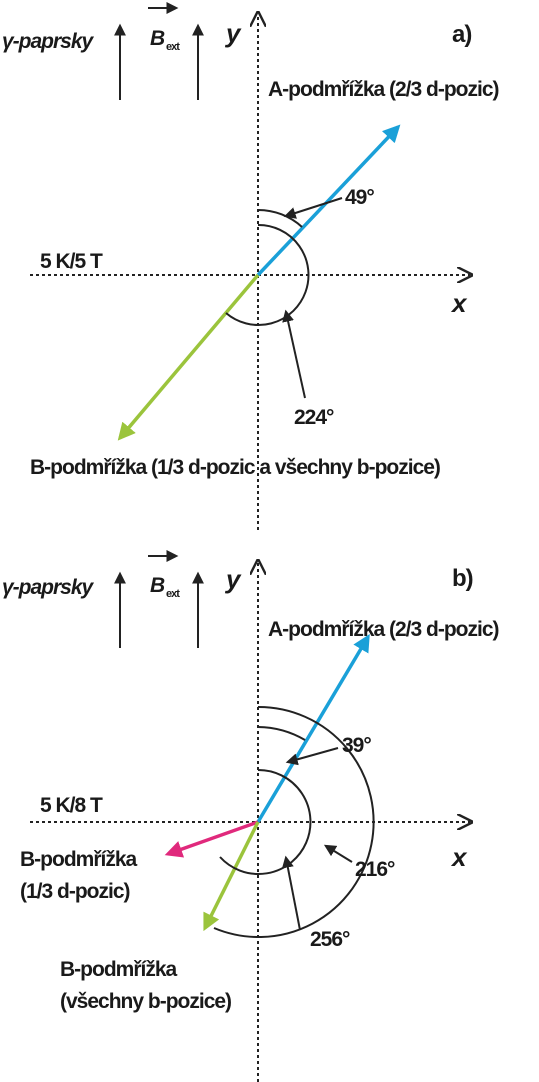 The height and width of the screenshot is (1082, 539). Describe the element at coordinates (211, 839) in the screenshot. I see `b-vector-d` at that location.